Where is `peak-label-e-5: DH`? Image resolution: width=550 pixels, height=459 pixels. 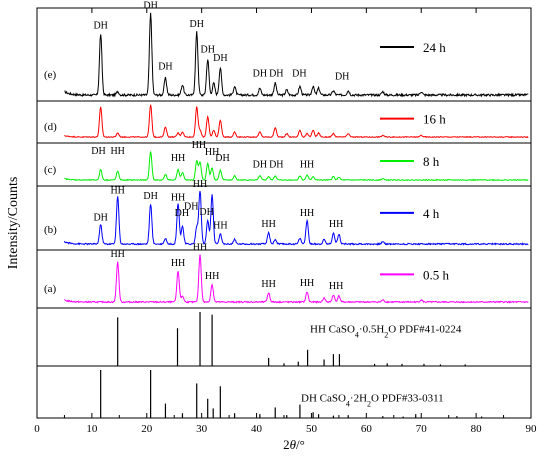
peak-label-e-5: DH is located at coordinates (220, 58).